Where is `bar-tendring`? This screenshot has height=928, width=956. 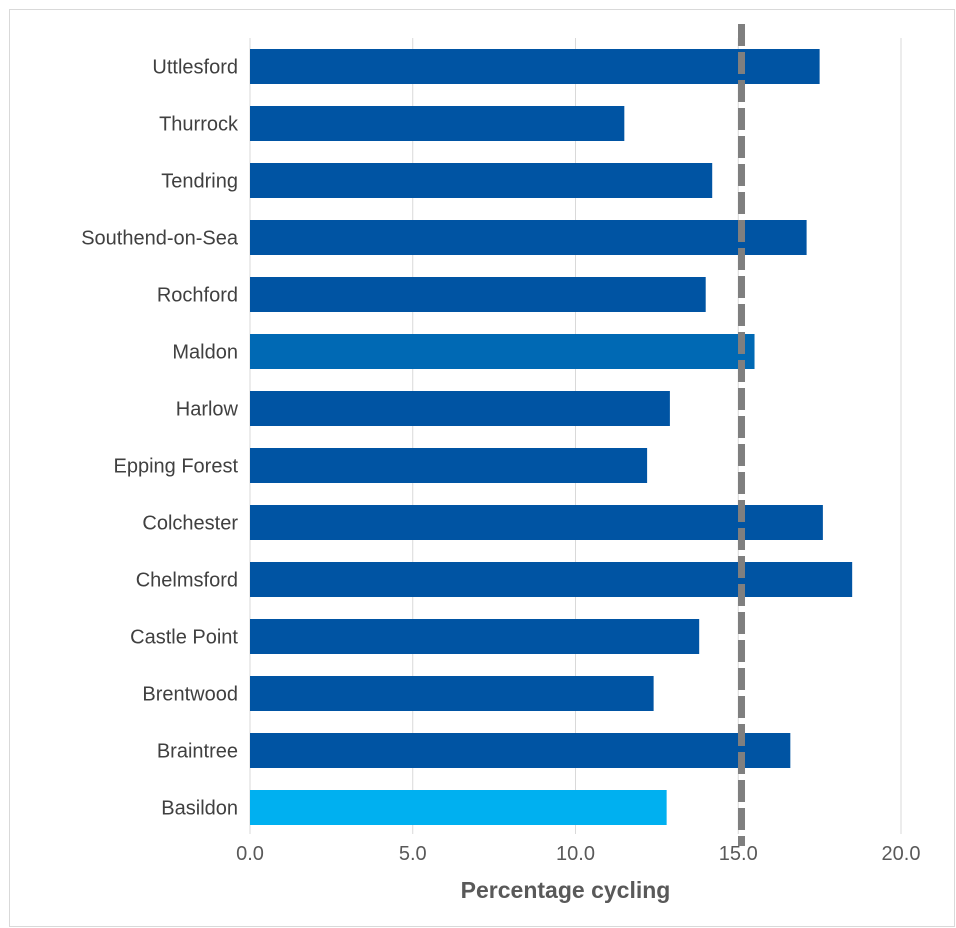 bar-tendring is located at coordinates (481, 180).